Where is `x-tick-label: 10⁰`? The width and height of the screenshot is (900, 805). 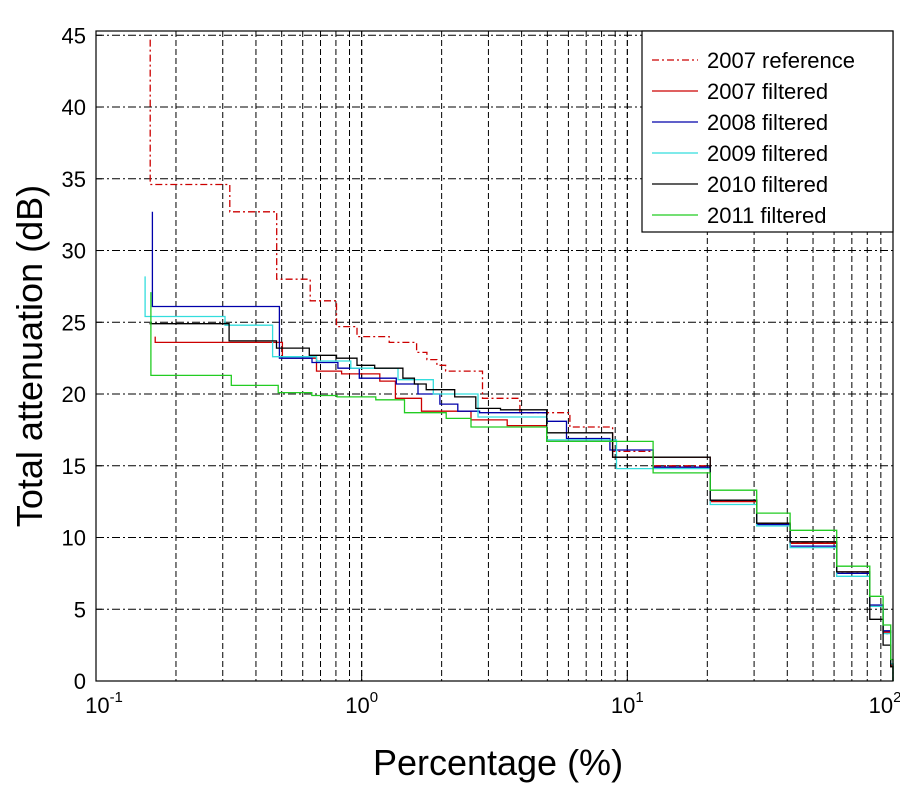
x-tick-label: 10⁰ is located at coordinates (361, 703).